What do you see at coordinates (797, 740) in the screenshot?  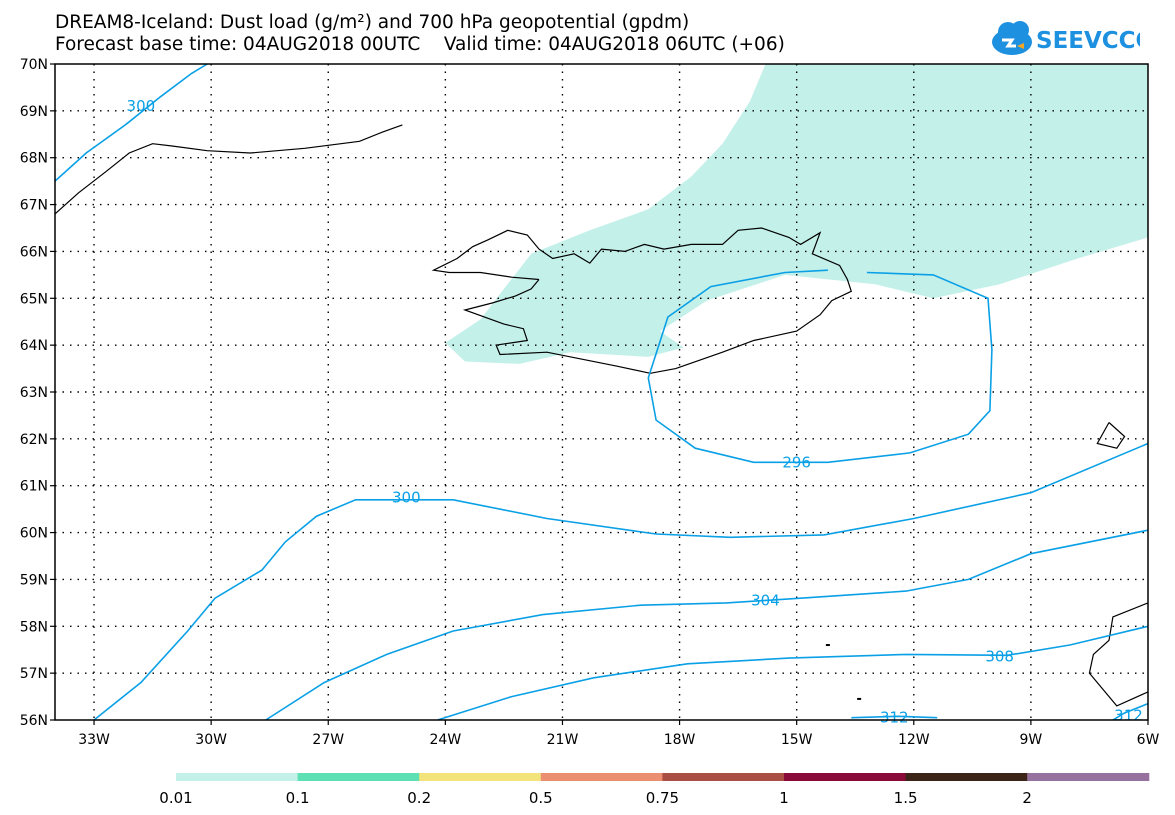 I see `lon-tick-label: 15W` at bounding box center [797, 740].